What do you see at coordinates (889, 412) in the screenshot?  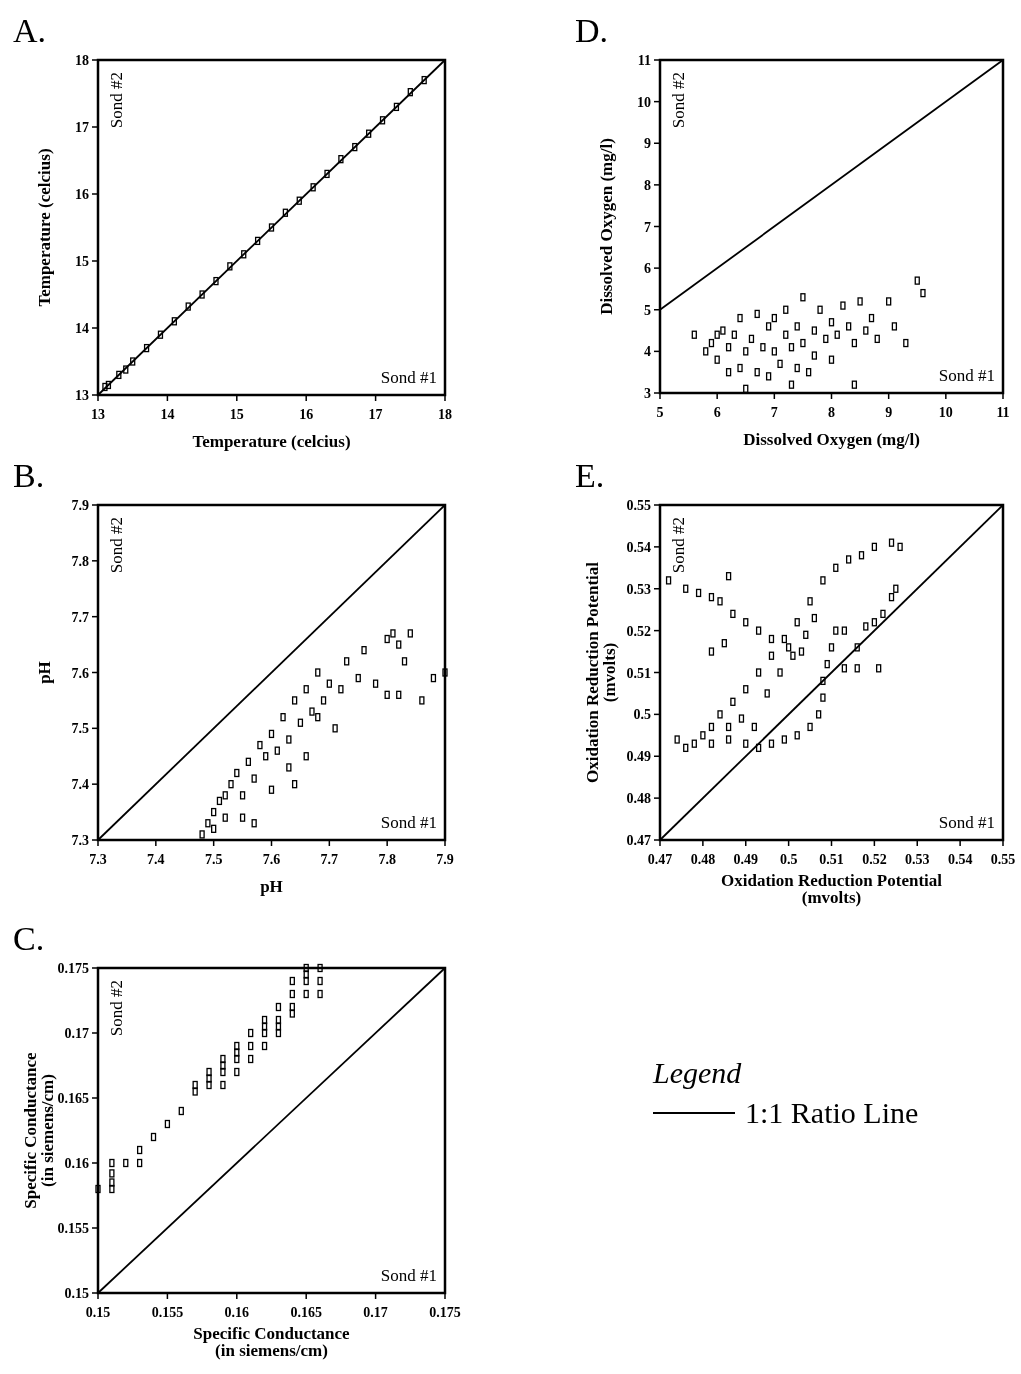 I see `x-tick-label: 9` at bounding box center [889, 412].